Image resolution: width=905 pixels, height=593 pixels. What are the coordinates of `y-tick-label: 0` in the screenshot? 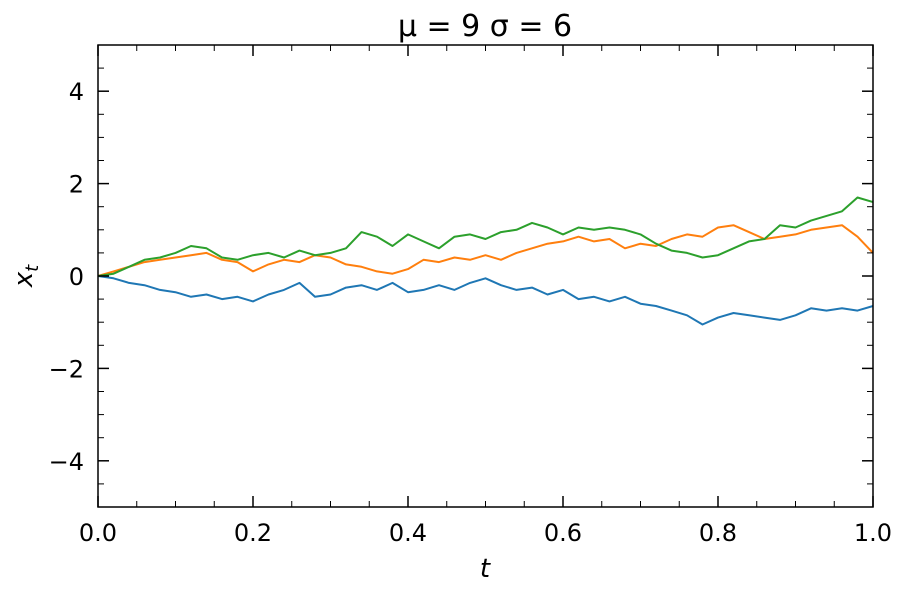 It's located at (76, 277).